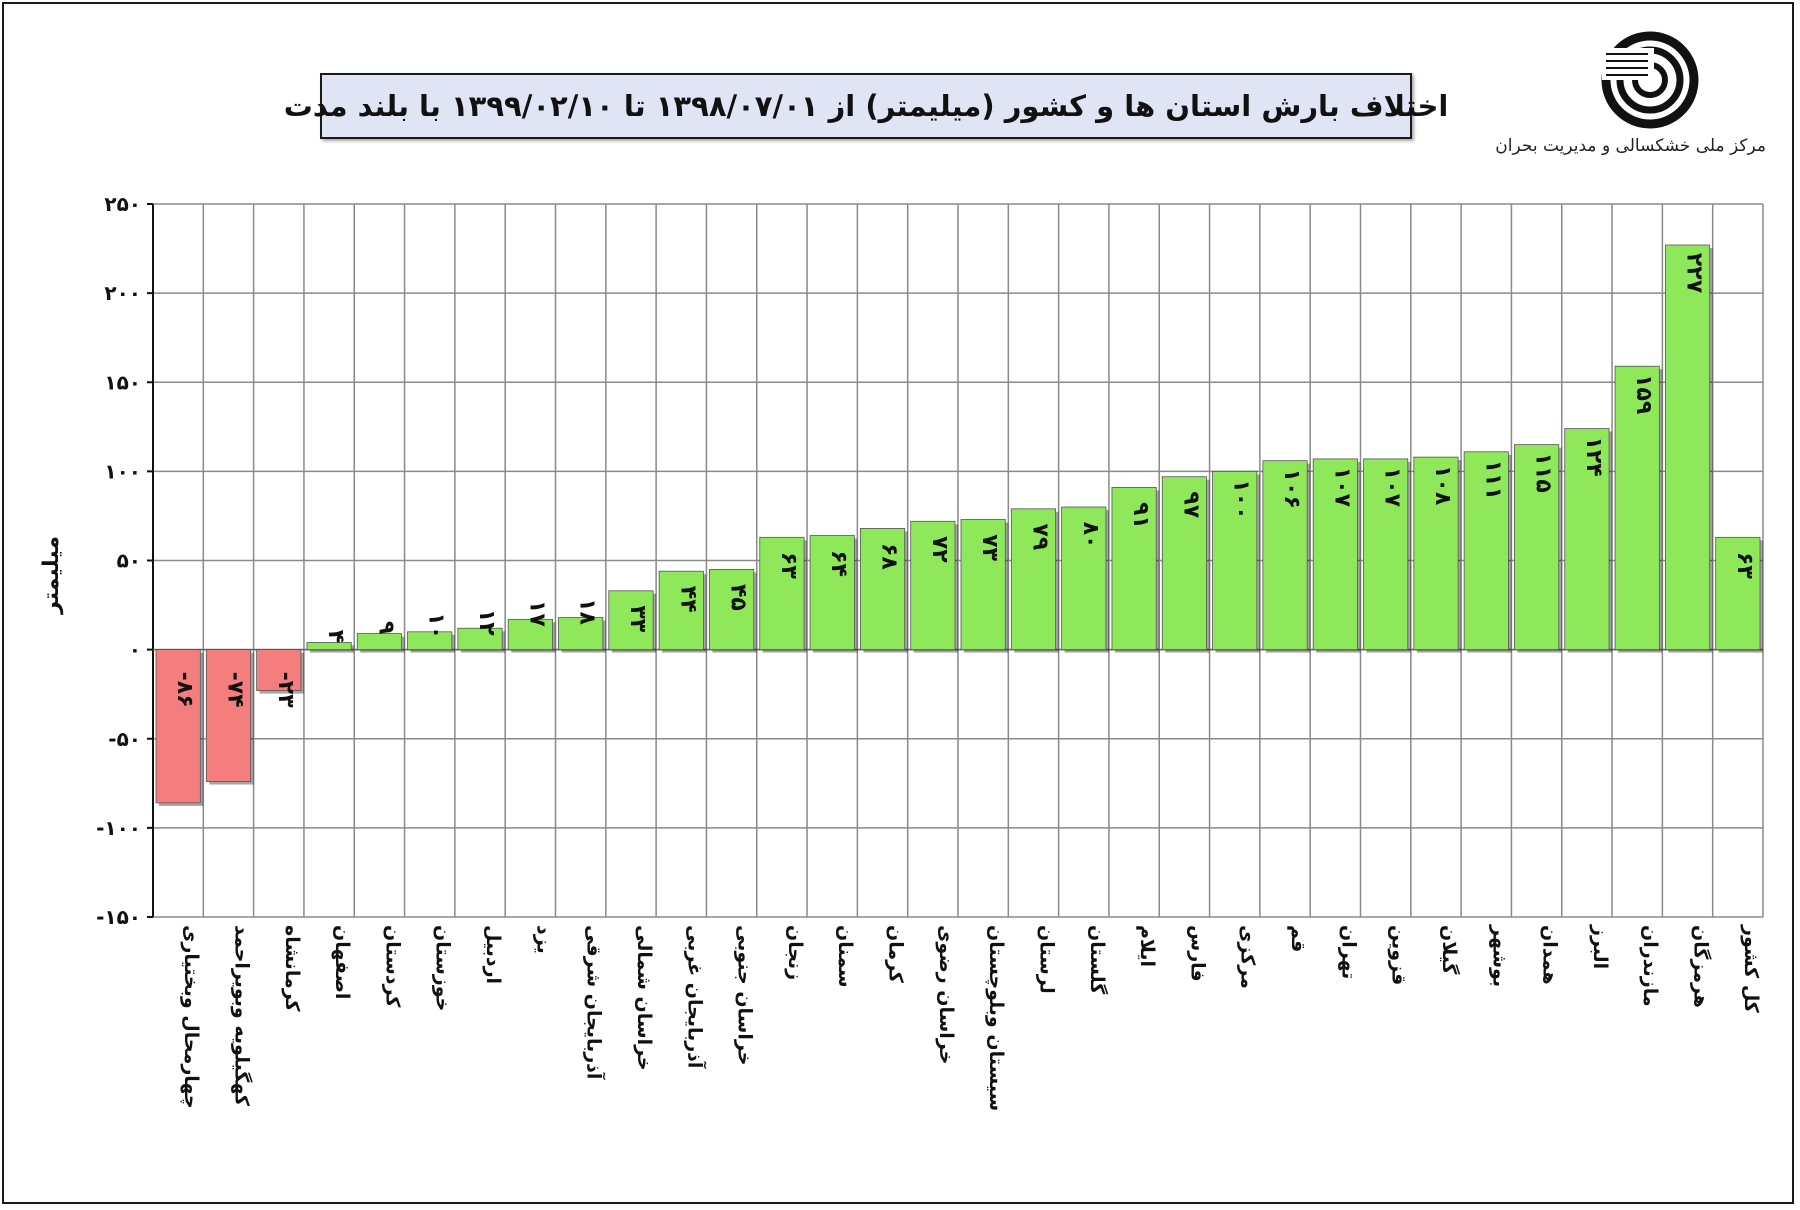 This screenshot has width=1800, height=1210. Describe the element at coordinates (1046, 959) in the screenshot. I see `category-label: لرستان` at that location.